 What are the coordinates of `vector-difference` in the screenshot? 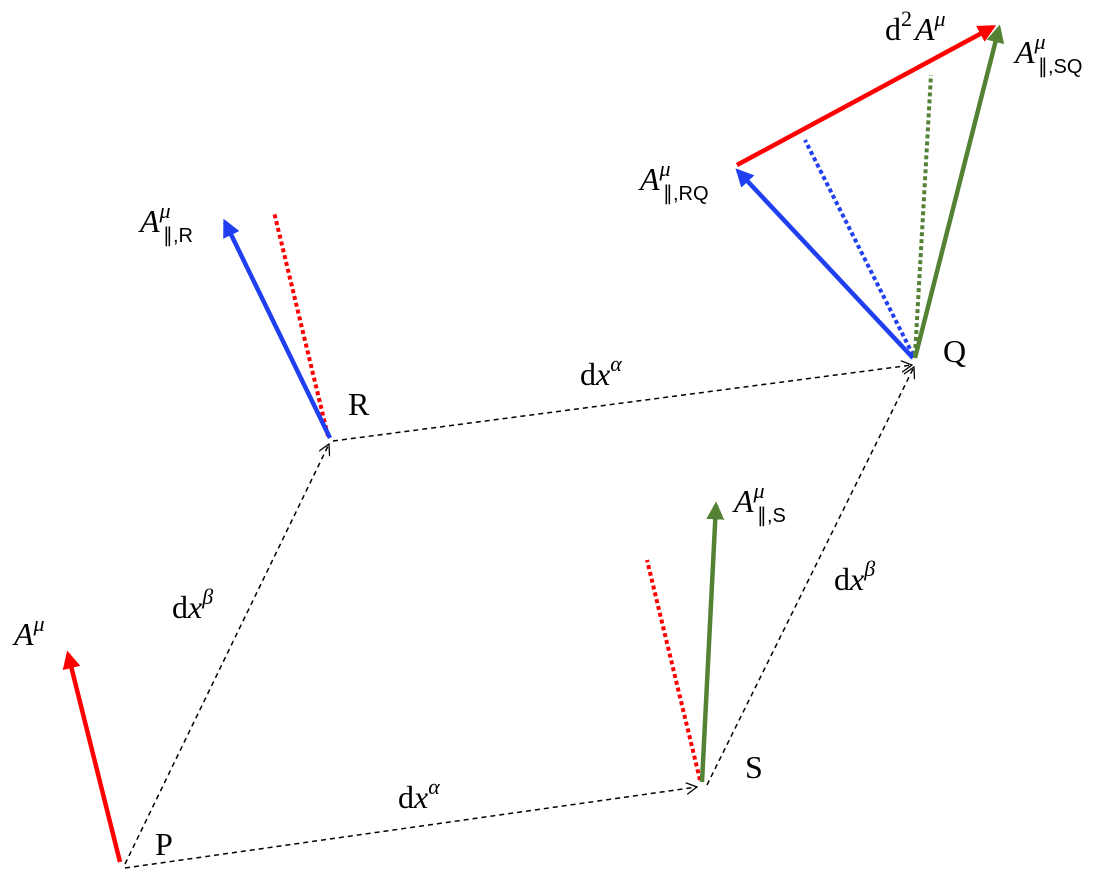 It's located at (866, 96).